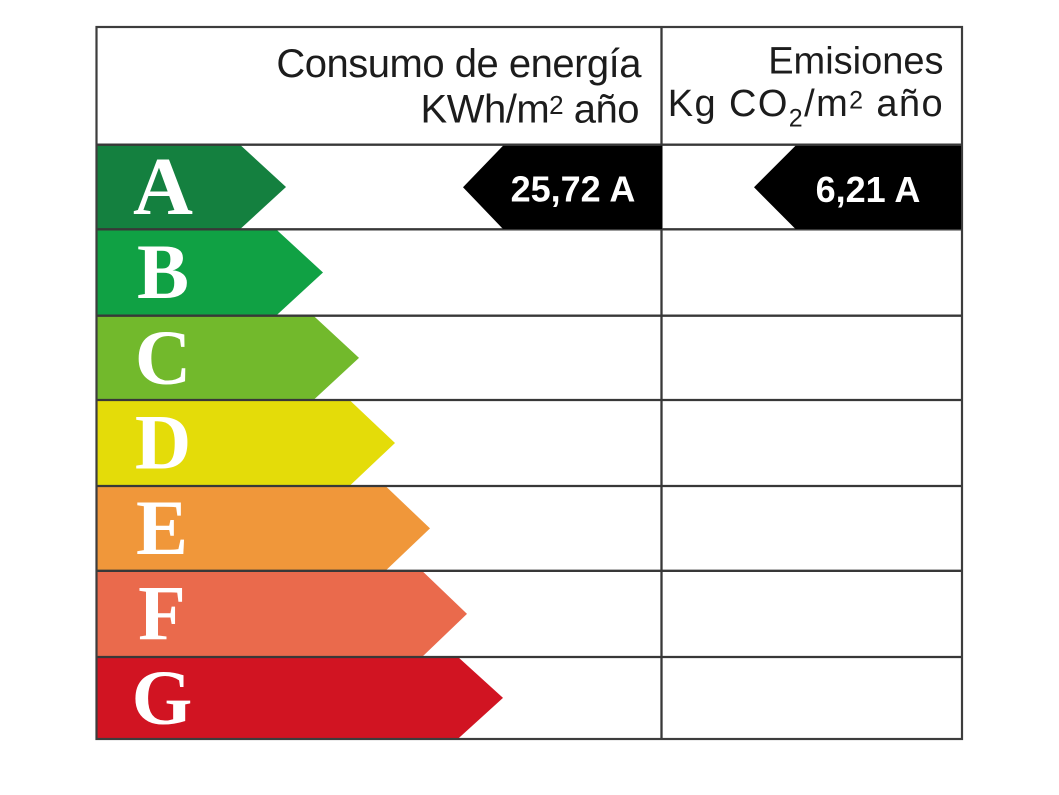  I want to click on svg-text: KWh/m2 año, so click(530, 110).